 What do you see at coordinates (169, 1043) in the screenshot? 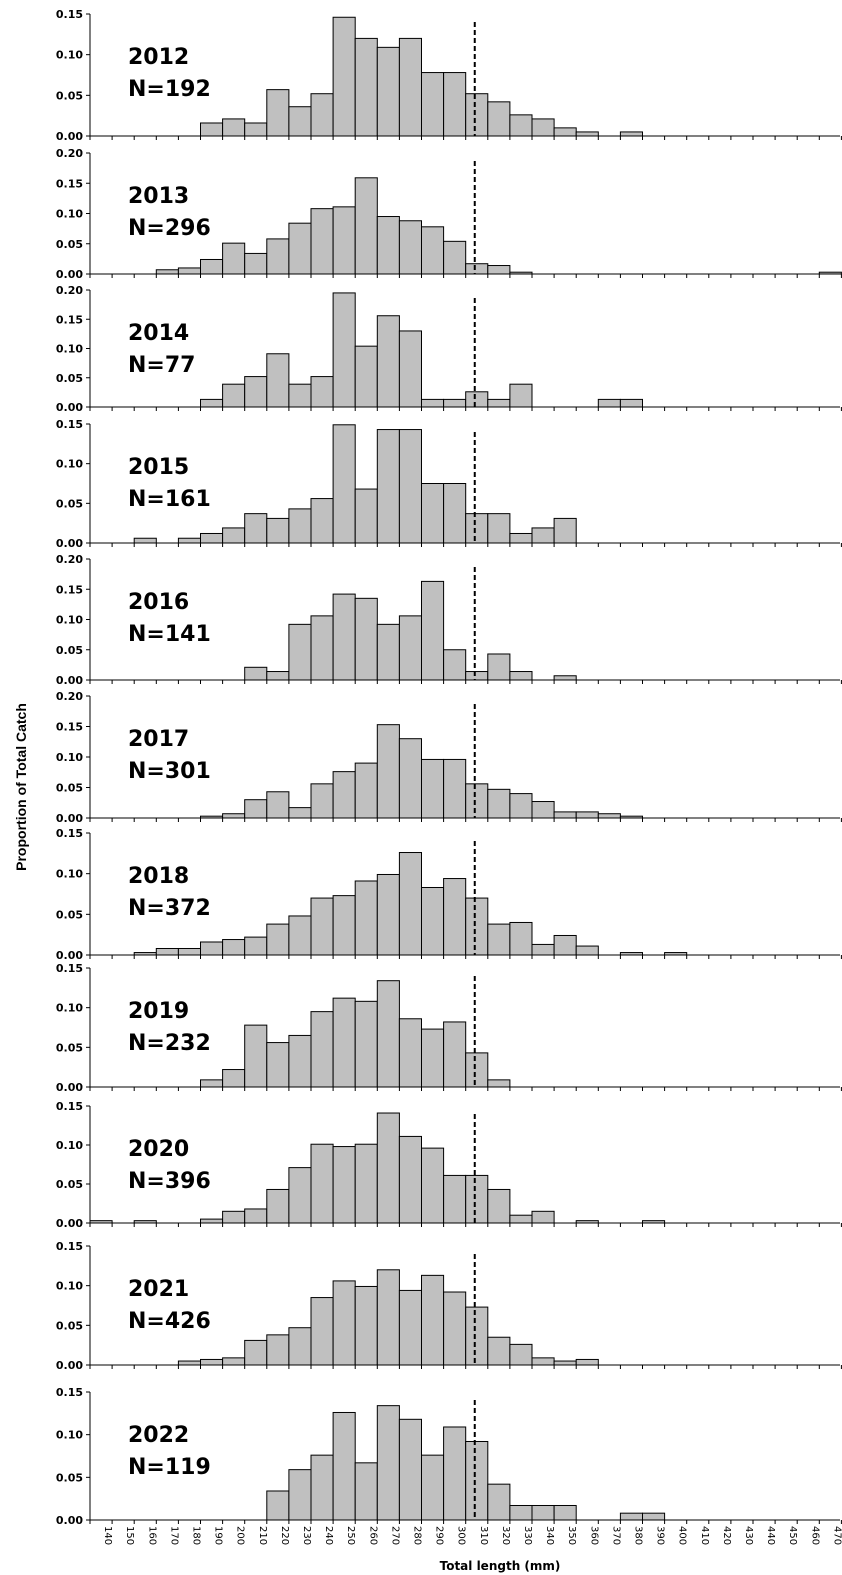
I see `panel-n-label: N=232` at bounding box center [169, 1043].